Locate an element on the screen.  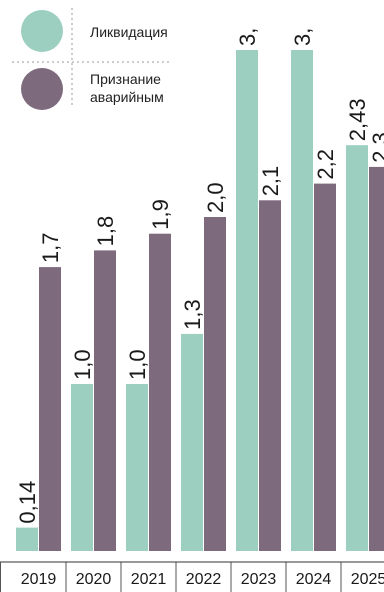
bar-emergency-2022 is located at coordinates (215, 384).